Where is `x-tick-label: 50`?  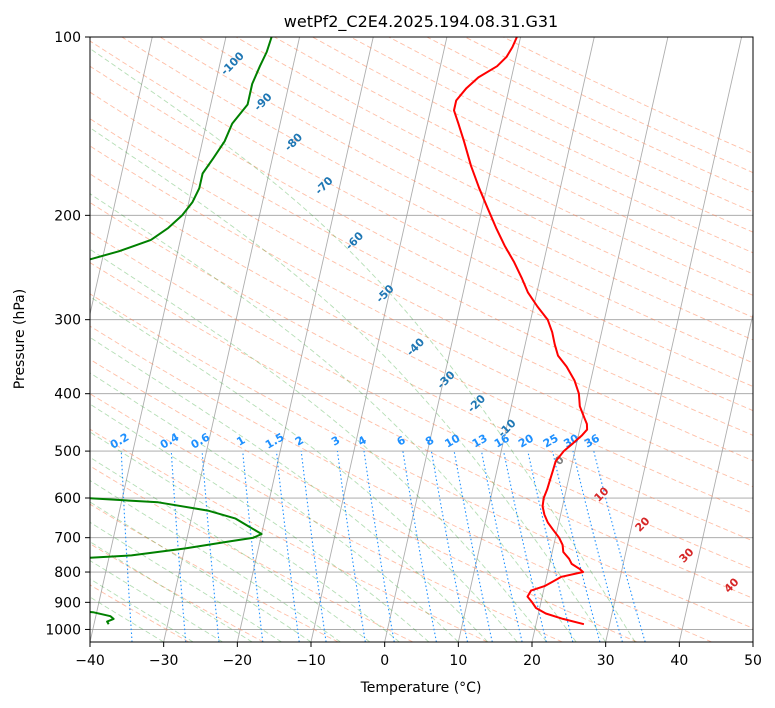
x-tick-label: 50 is located at coordinates (753, 661).